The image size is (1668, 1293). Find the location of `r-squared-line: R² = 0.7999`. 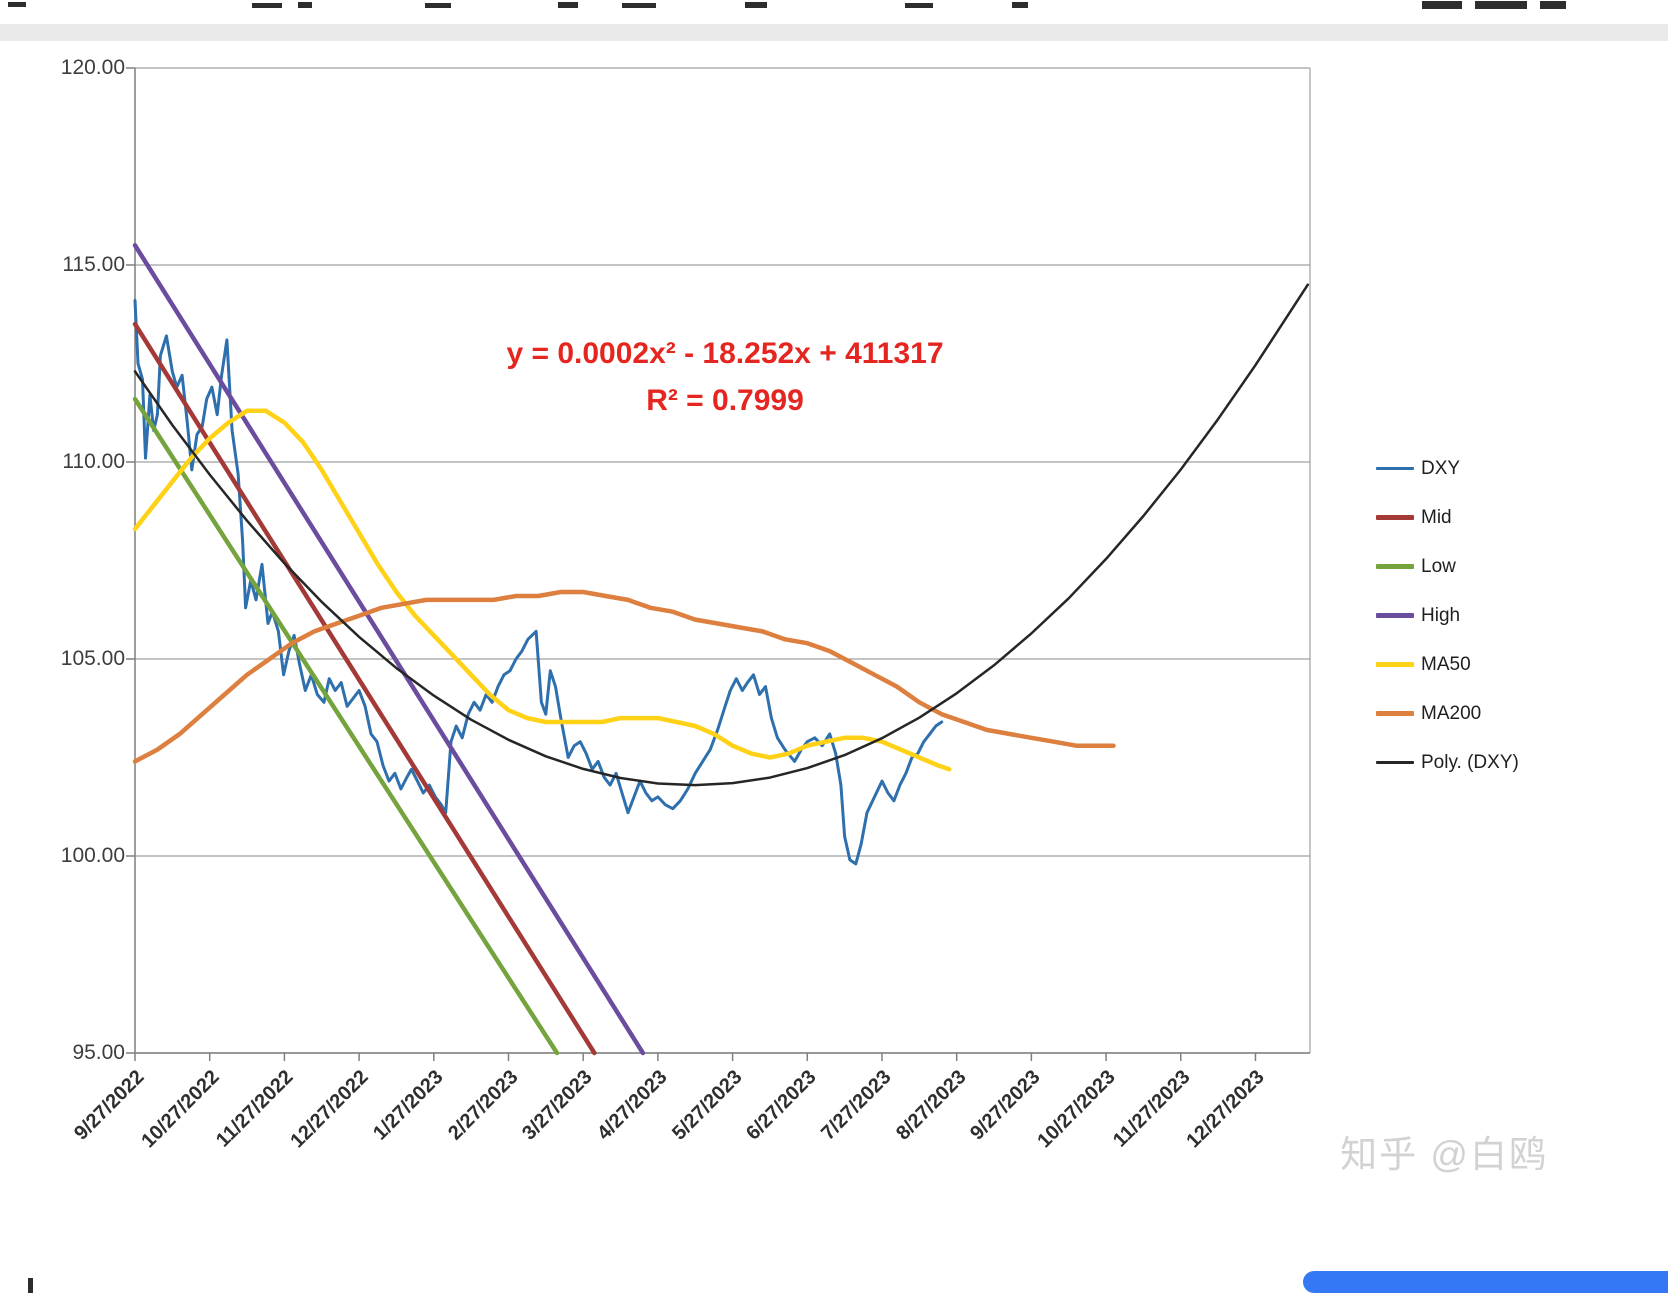

r-squared-line: R² = 0.7999 is located at coordinates (725, 401).